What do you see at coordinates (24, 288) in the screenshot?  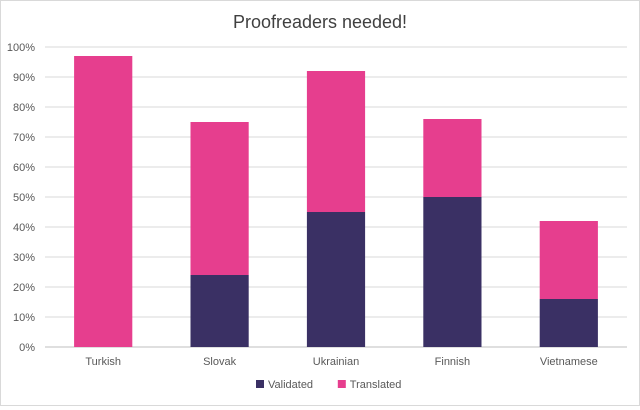 I see `y-tick-label: 20%` at bounding box center [24, 288].